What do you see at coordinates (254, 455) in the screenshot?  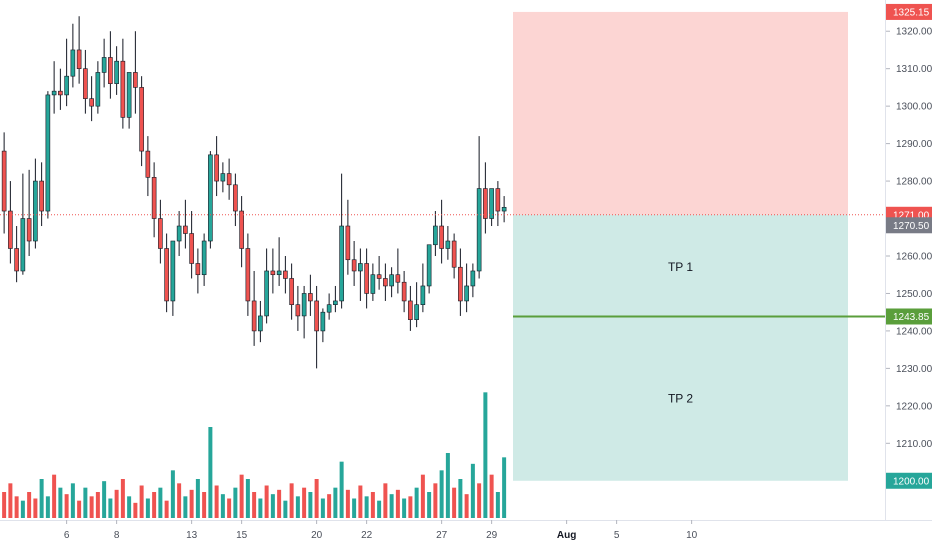 I see `volume-bars` at bounding box center [254, 455].